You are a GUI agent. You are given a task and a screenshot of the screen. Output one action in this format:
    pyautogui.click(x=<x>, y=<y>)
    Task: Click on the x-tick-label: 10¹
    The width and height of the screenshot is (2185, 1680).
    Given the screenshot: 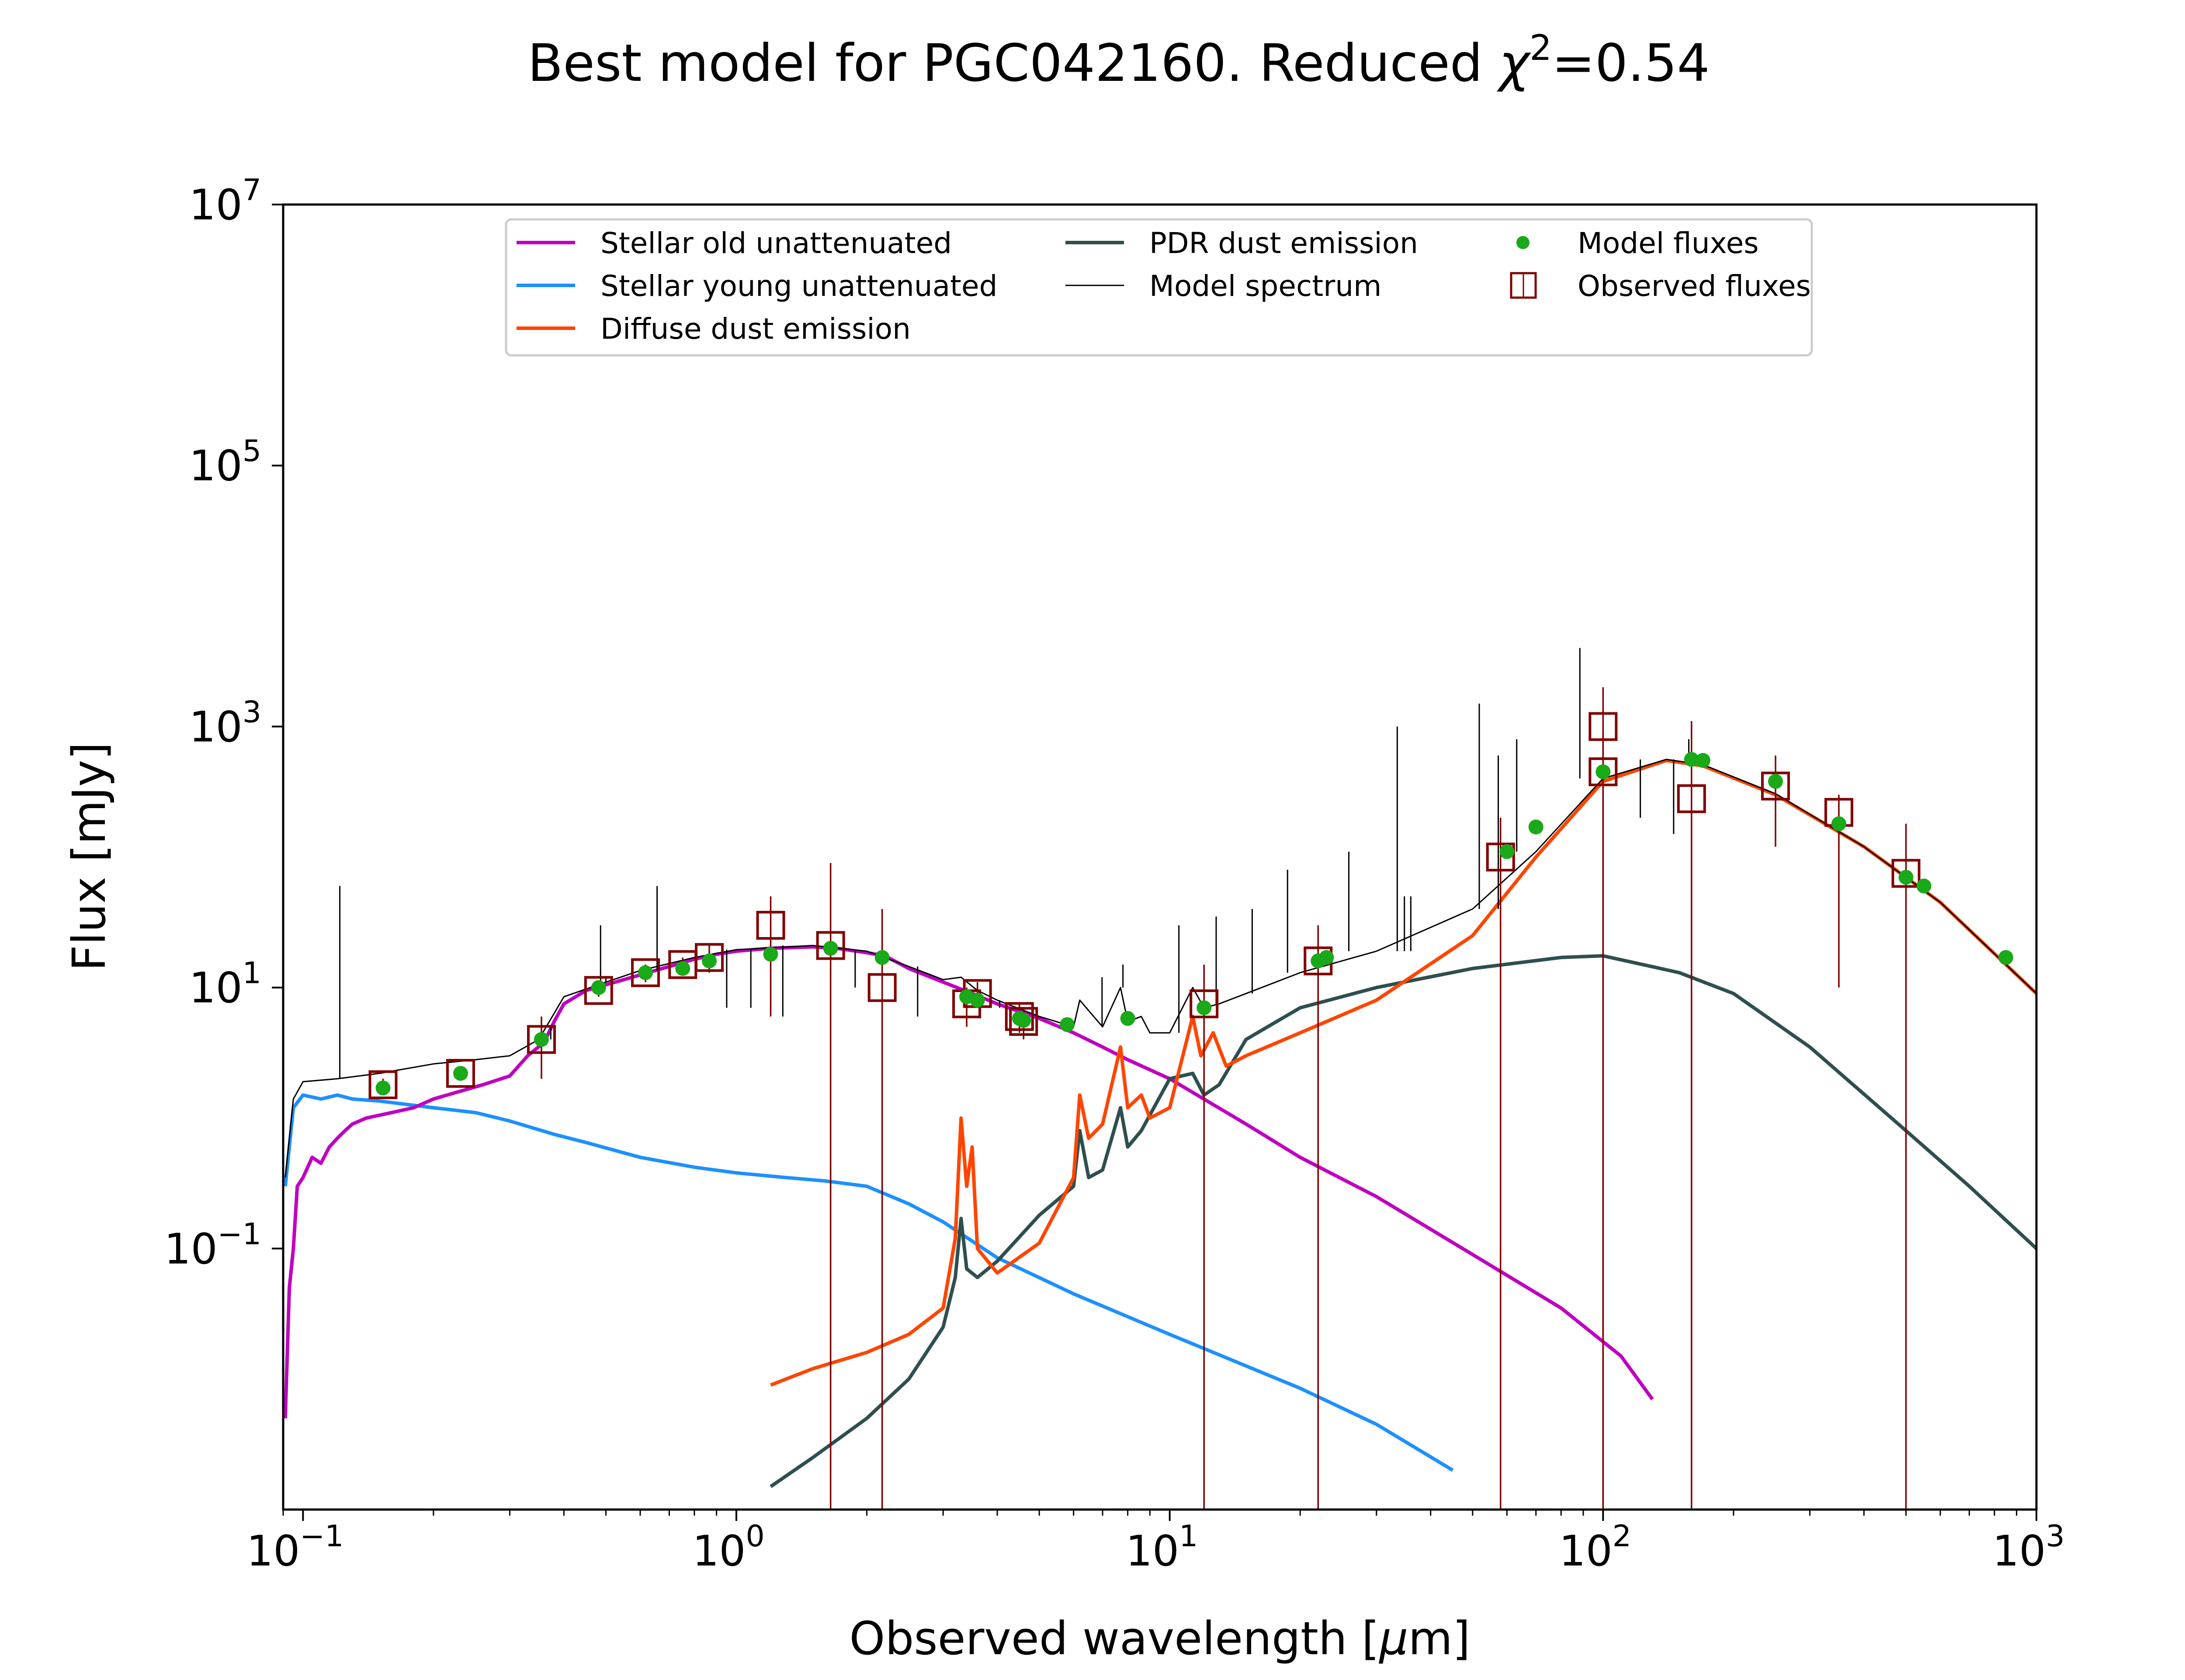 What is the action you would take?
    pyautogui.click(x=1162, y=1547)
    